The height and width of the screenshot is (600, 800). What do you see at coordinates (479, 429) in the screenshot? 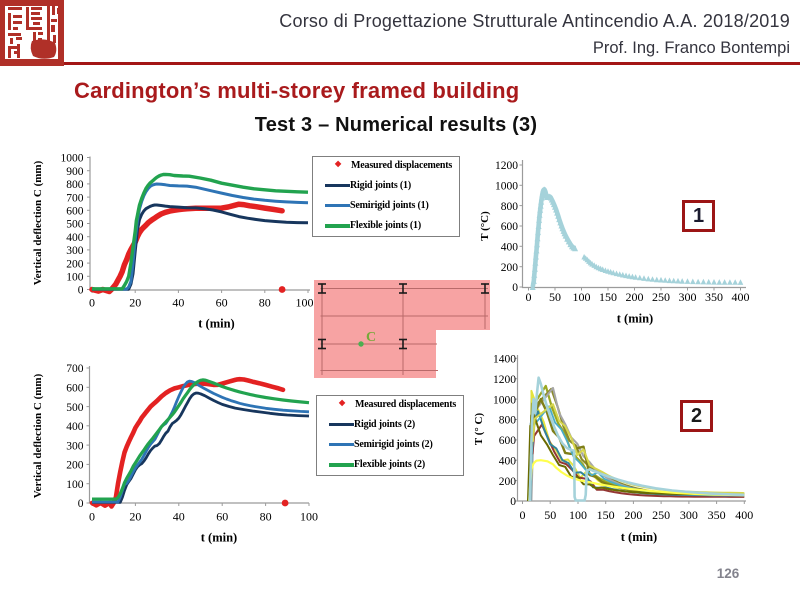
I see `svg-text: T (° C)` at bounding box center [479, 429].